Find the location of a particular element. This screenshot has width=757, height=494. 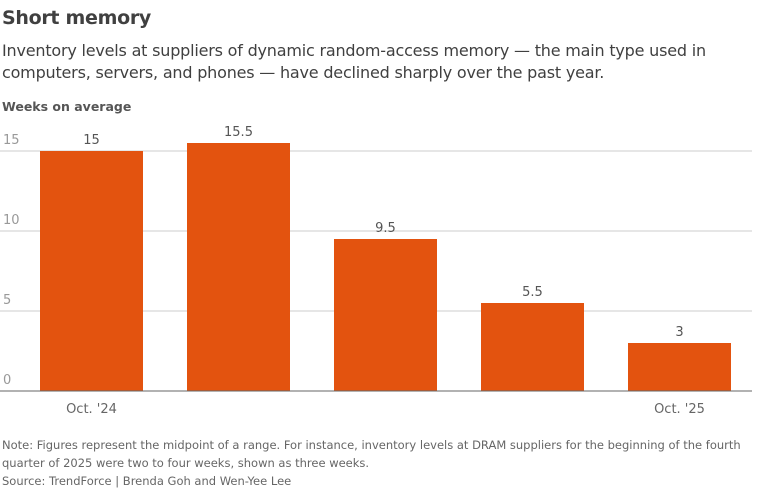

y-tick-label: 10 is located at coordinates (11, 220).